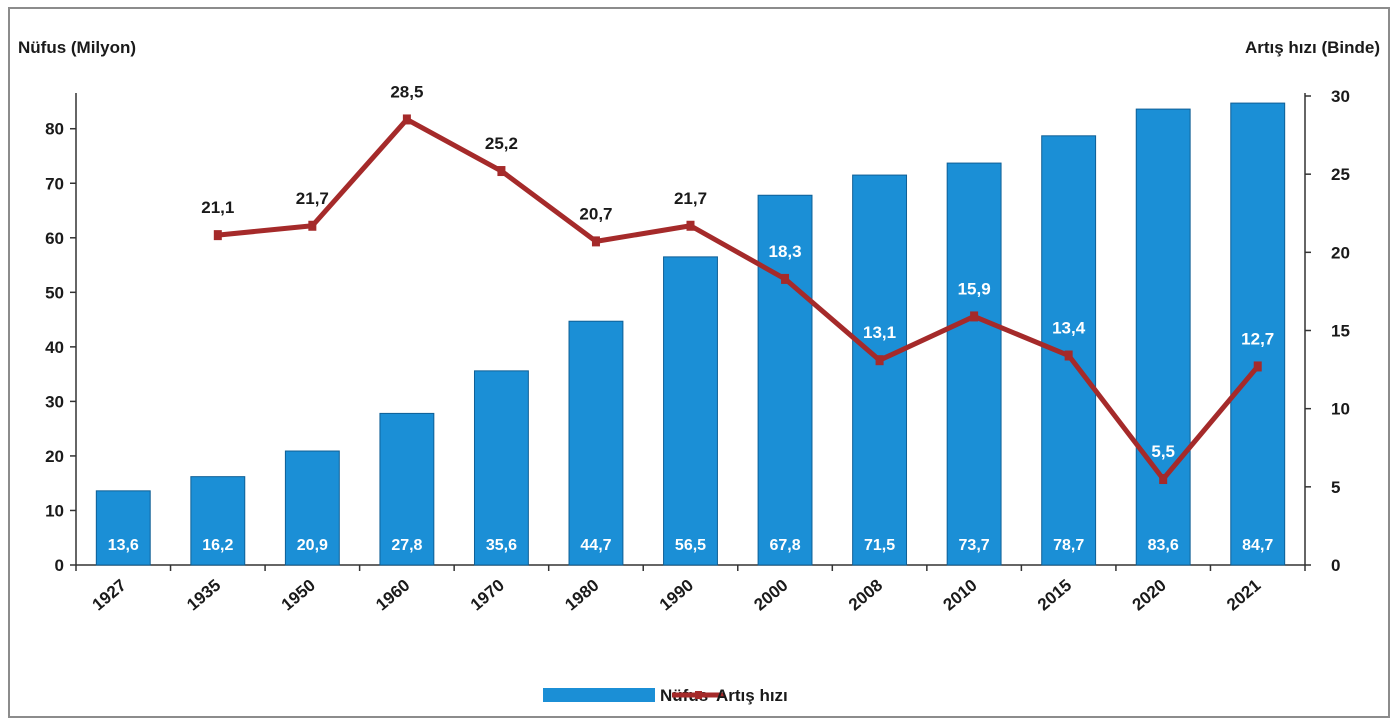 The width and height of the screenshot is (1400, 728). What do you see at coordinates (974, 288) in the screenshot?
I see `growth-rate-label: 15,9` at bounding box center [974, 288].